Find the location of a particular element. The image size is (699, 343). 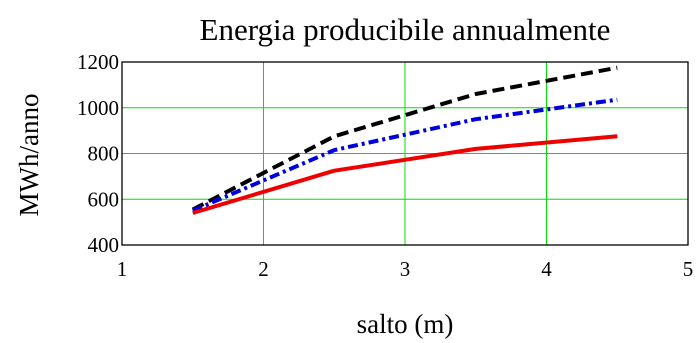

x-tick-label-3: 4 is located at coordinates (546, 269).